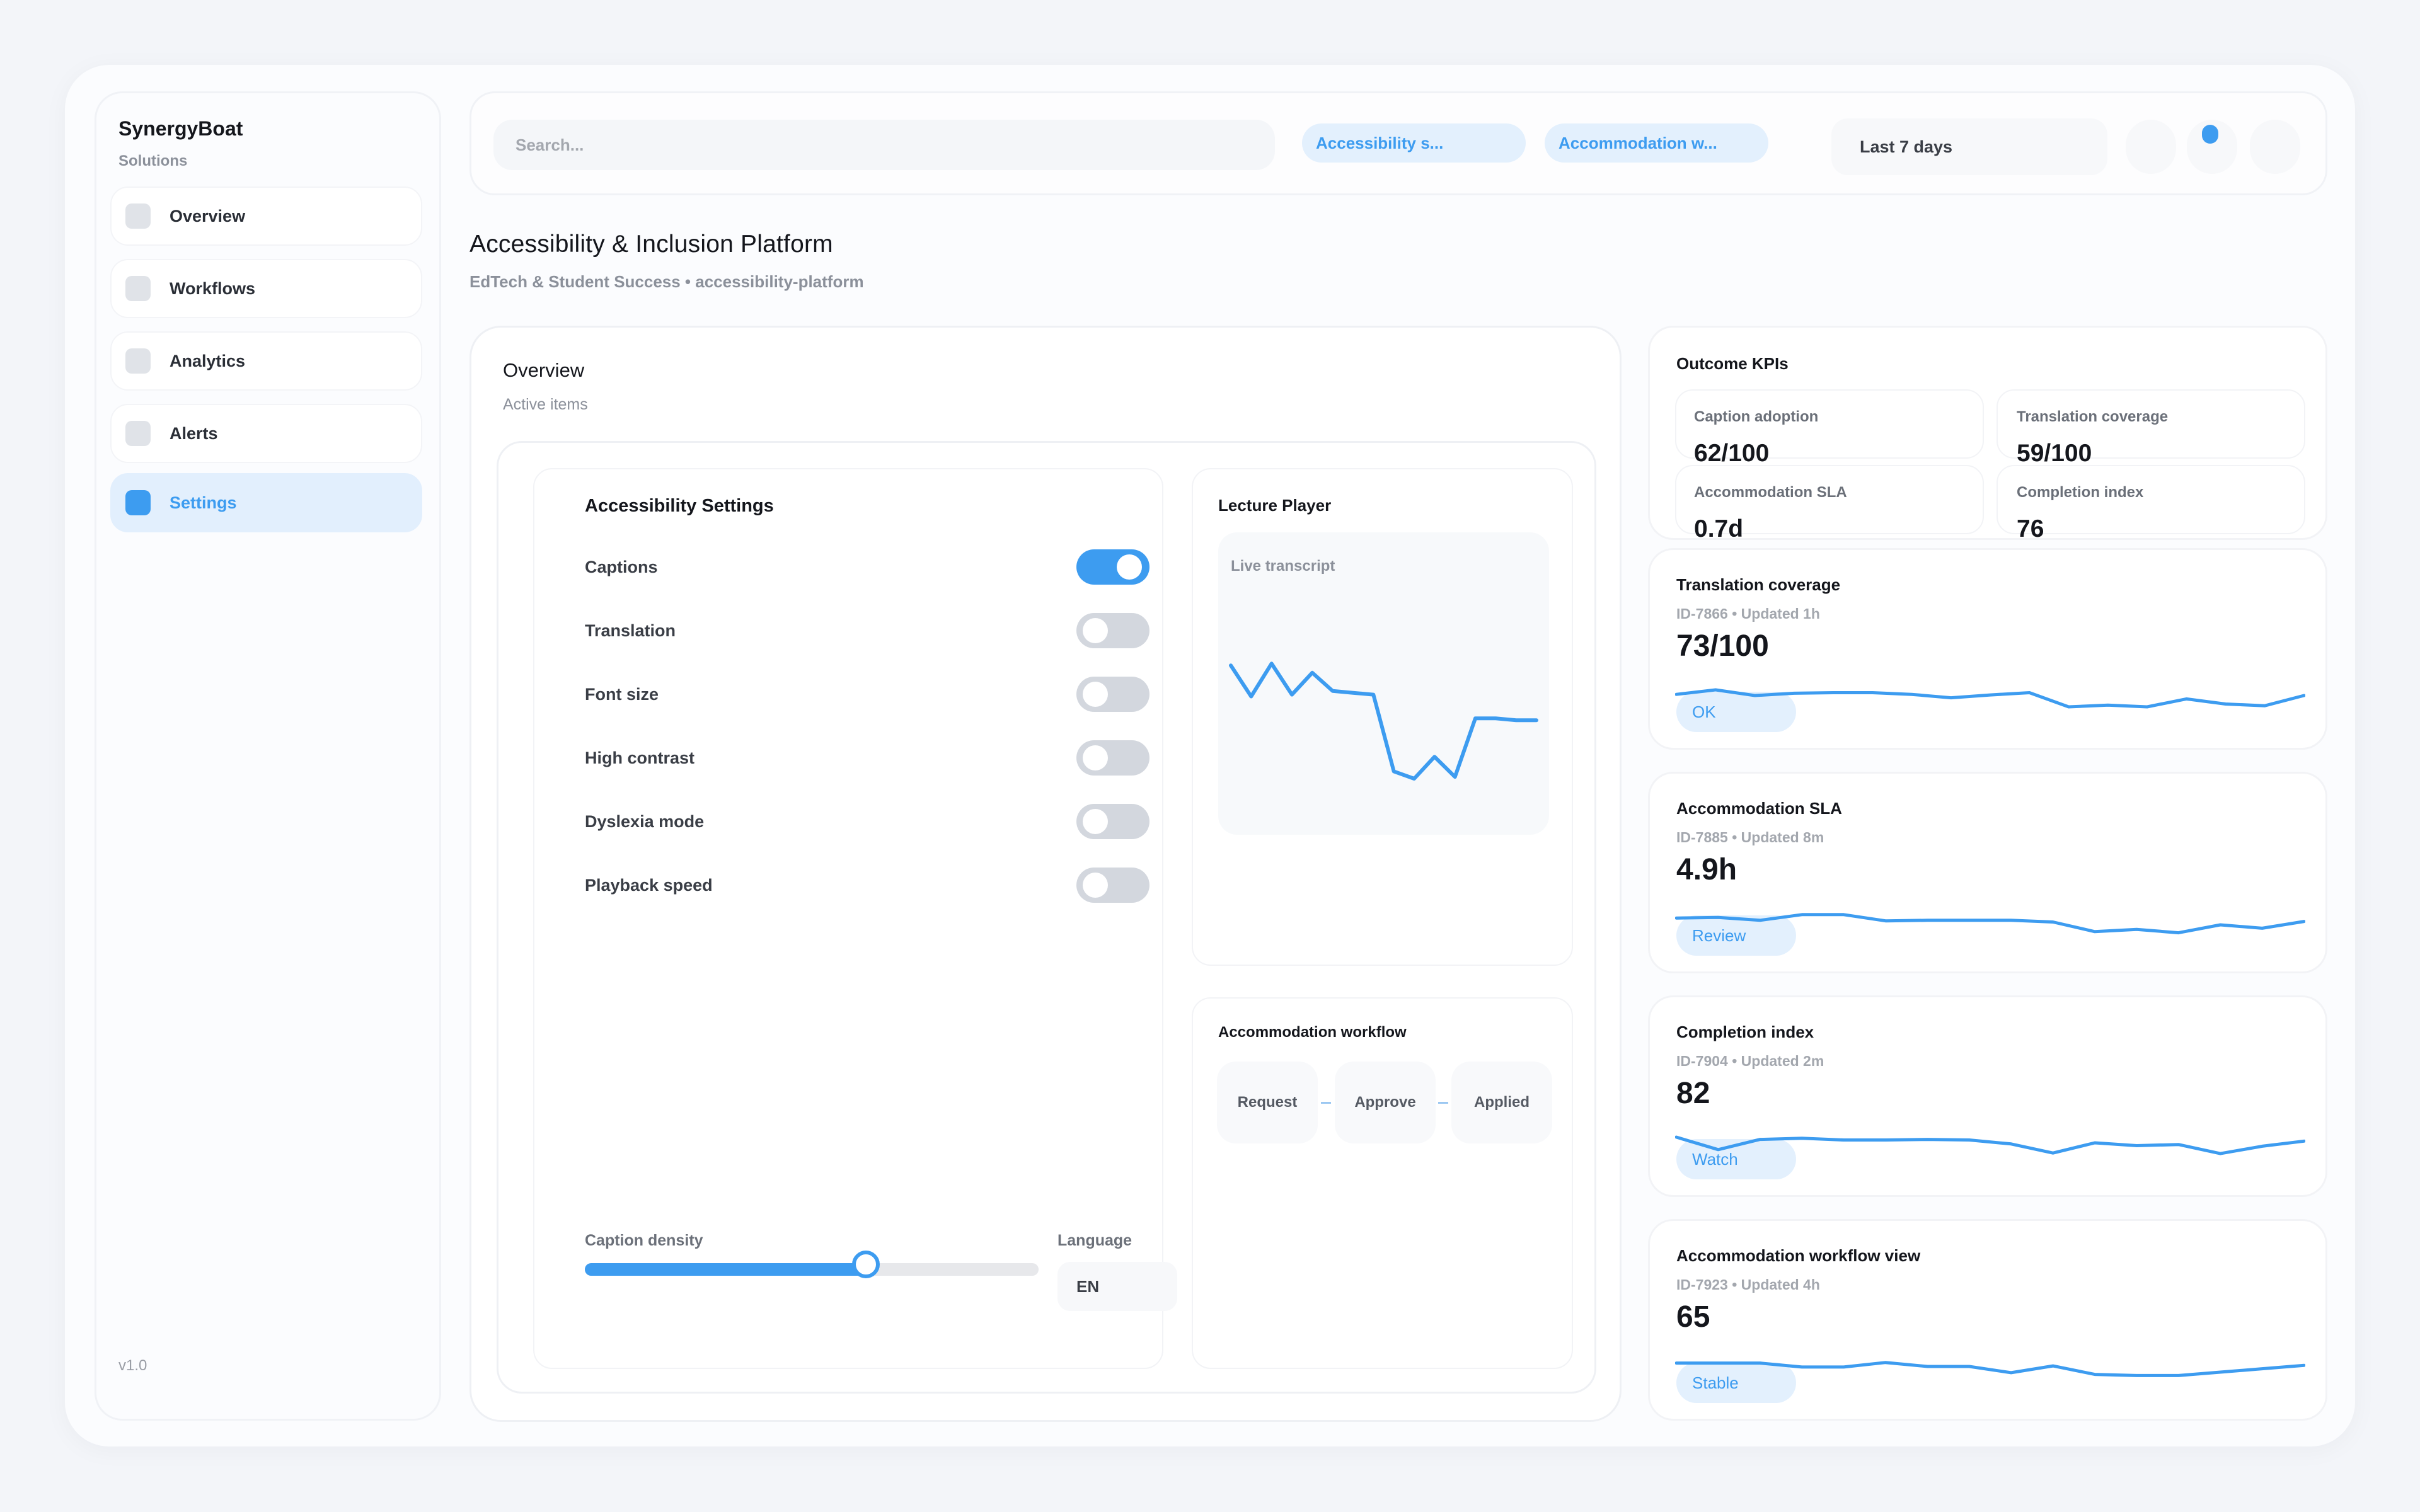 This screenshot has height=1512, width=2420. Describe the element at coordinates (2080, 492) in the screenshot. I see `kpi-label: Completion index` at that location.